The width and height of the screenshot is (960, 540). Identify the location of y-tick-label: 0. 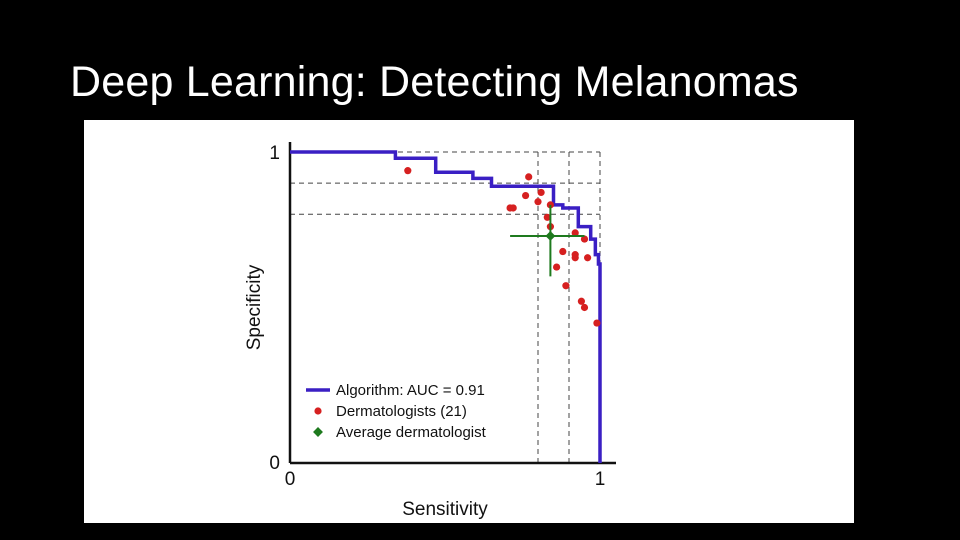
(274, 463).